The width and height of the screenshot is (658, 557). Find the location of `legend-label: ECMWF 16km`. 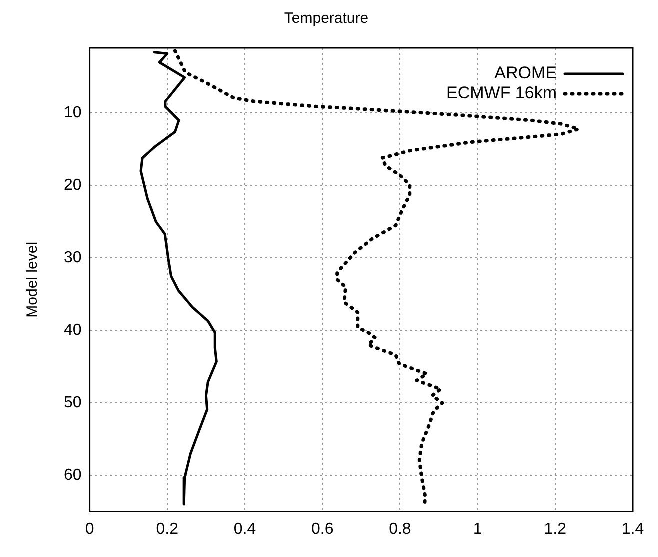

legend-label: ECMWF 16km is located at coordinates (501, 93).